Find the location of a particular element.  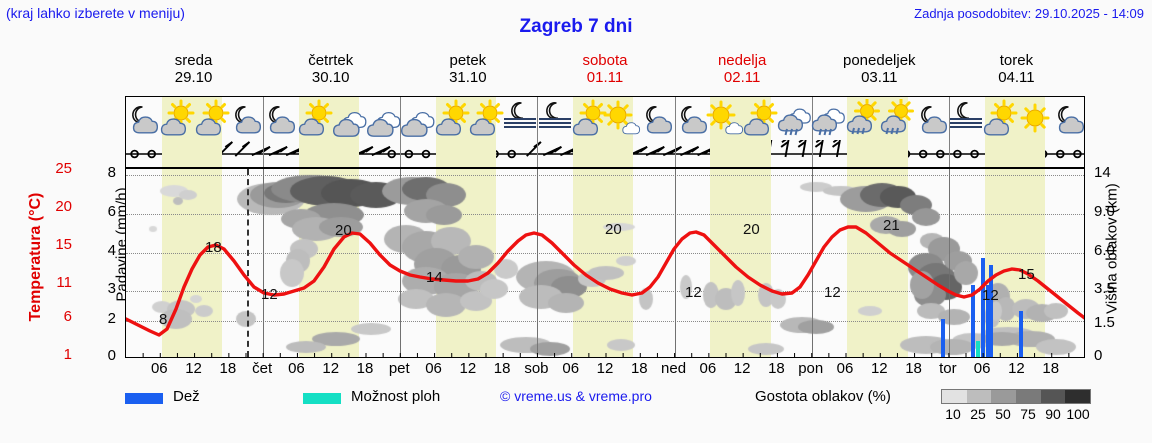

day-date: 30.10 is located at coordinates (330, 77).